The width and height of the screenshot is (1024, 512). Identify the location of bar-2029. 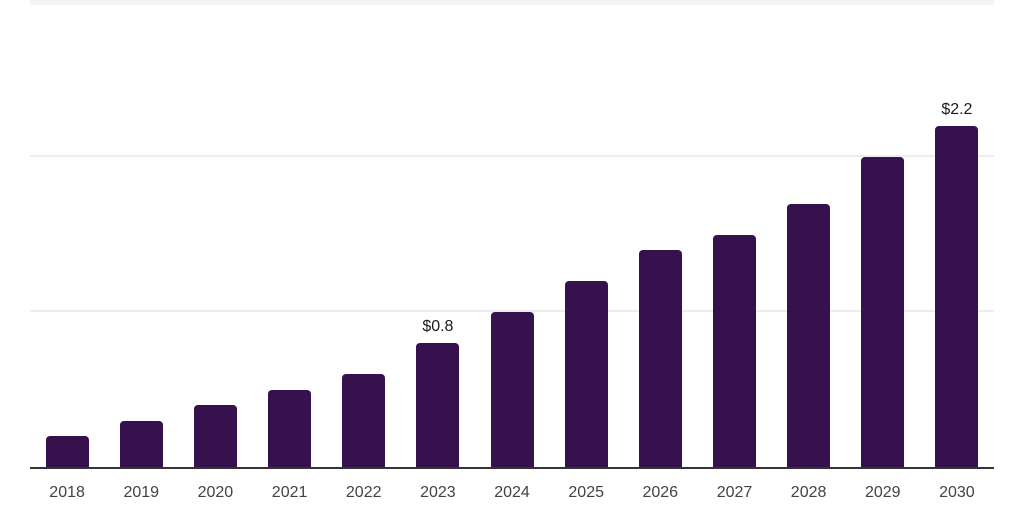
(883, 312).